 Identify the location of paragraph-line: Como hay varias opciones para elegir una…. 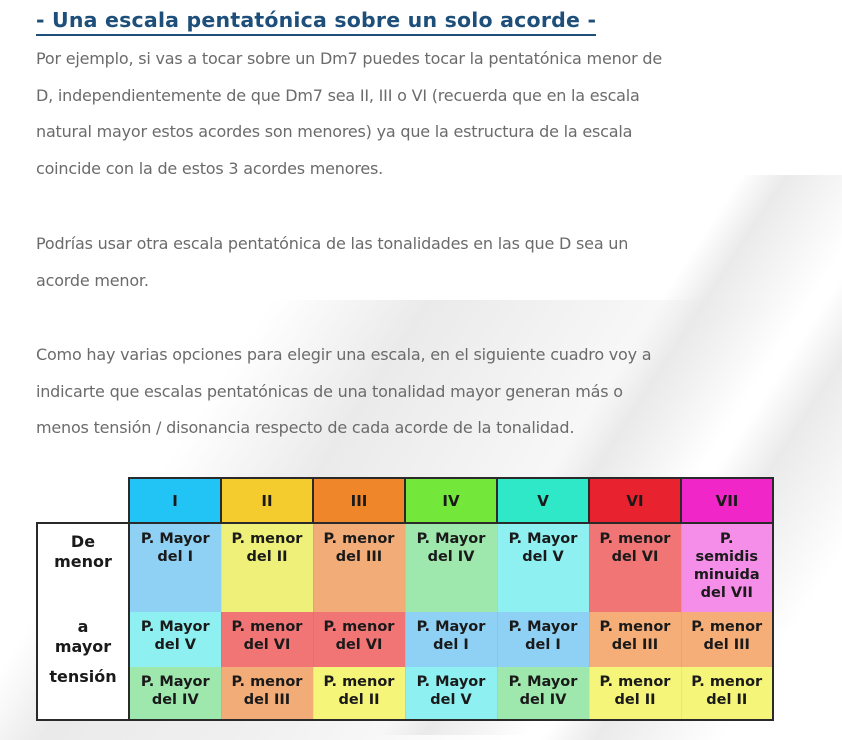
(344, 354).